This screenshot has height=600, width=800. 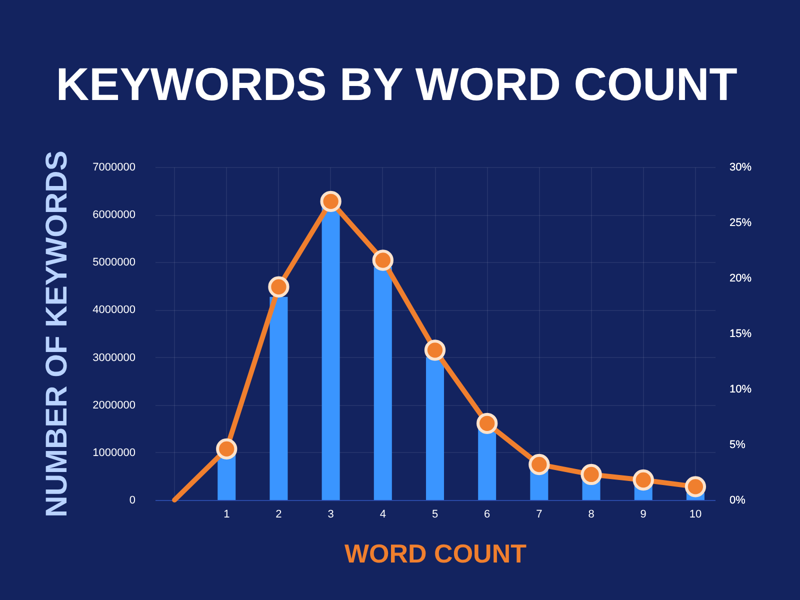 I want to click on x-tick-label: 7, so click(x=539, y=514).